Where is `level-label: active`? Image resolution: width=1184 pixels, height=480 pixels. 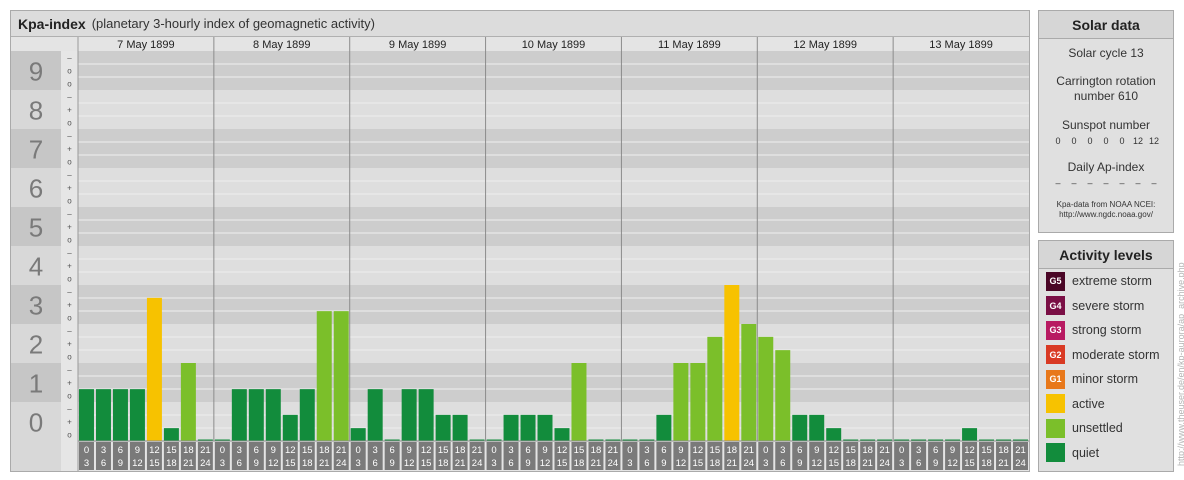 level-label: active is located at coordinates (1088, 403).